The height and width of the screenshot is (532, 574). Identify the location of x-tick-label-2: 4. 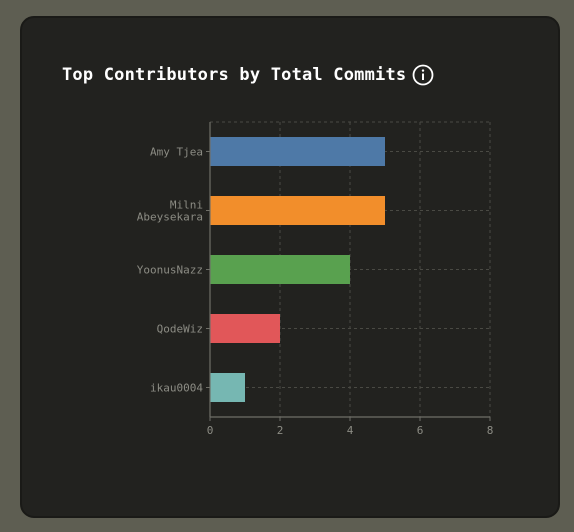
(350, 430).